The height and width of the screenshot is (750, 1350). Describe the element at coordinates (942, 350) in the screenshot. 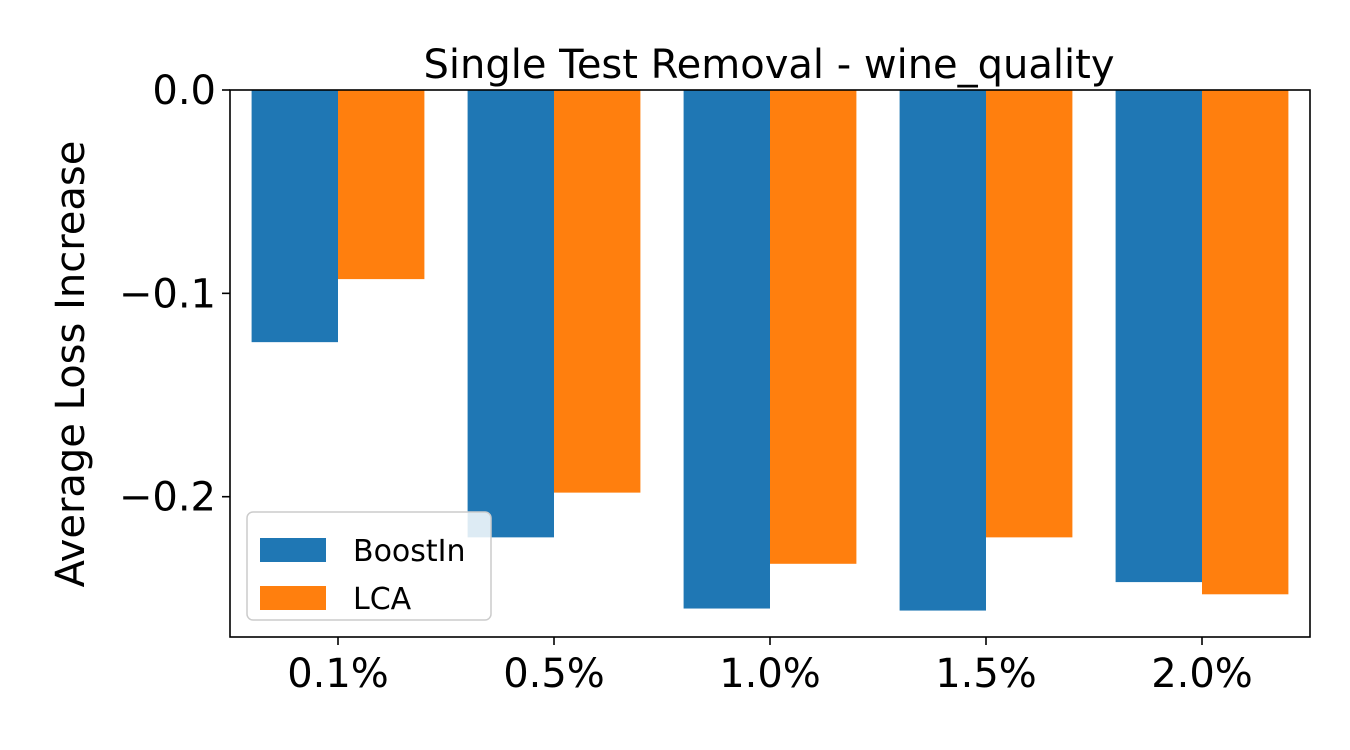

I see `bar-boostin-1.5%` at that location.